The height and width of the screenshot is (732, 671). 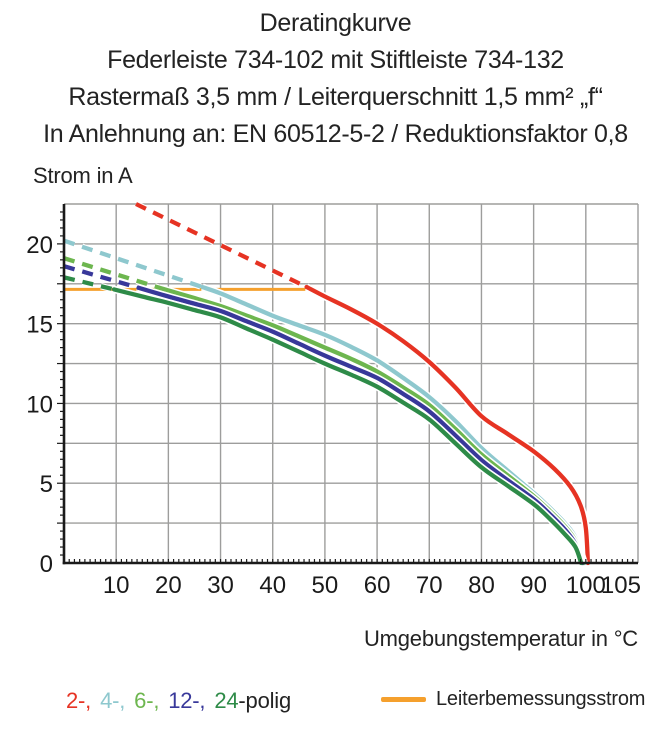 What do you see at coordinates (39, 325) in the screenshot?
I see `y-tick-label: 15` at bounding box center [39, 325].